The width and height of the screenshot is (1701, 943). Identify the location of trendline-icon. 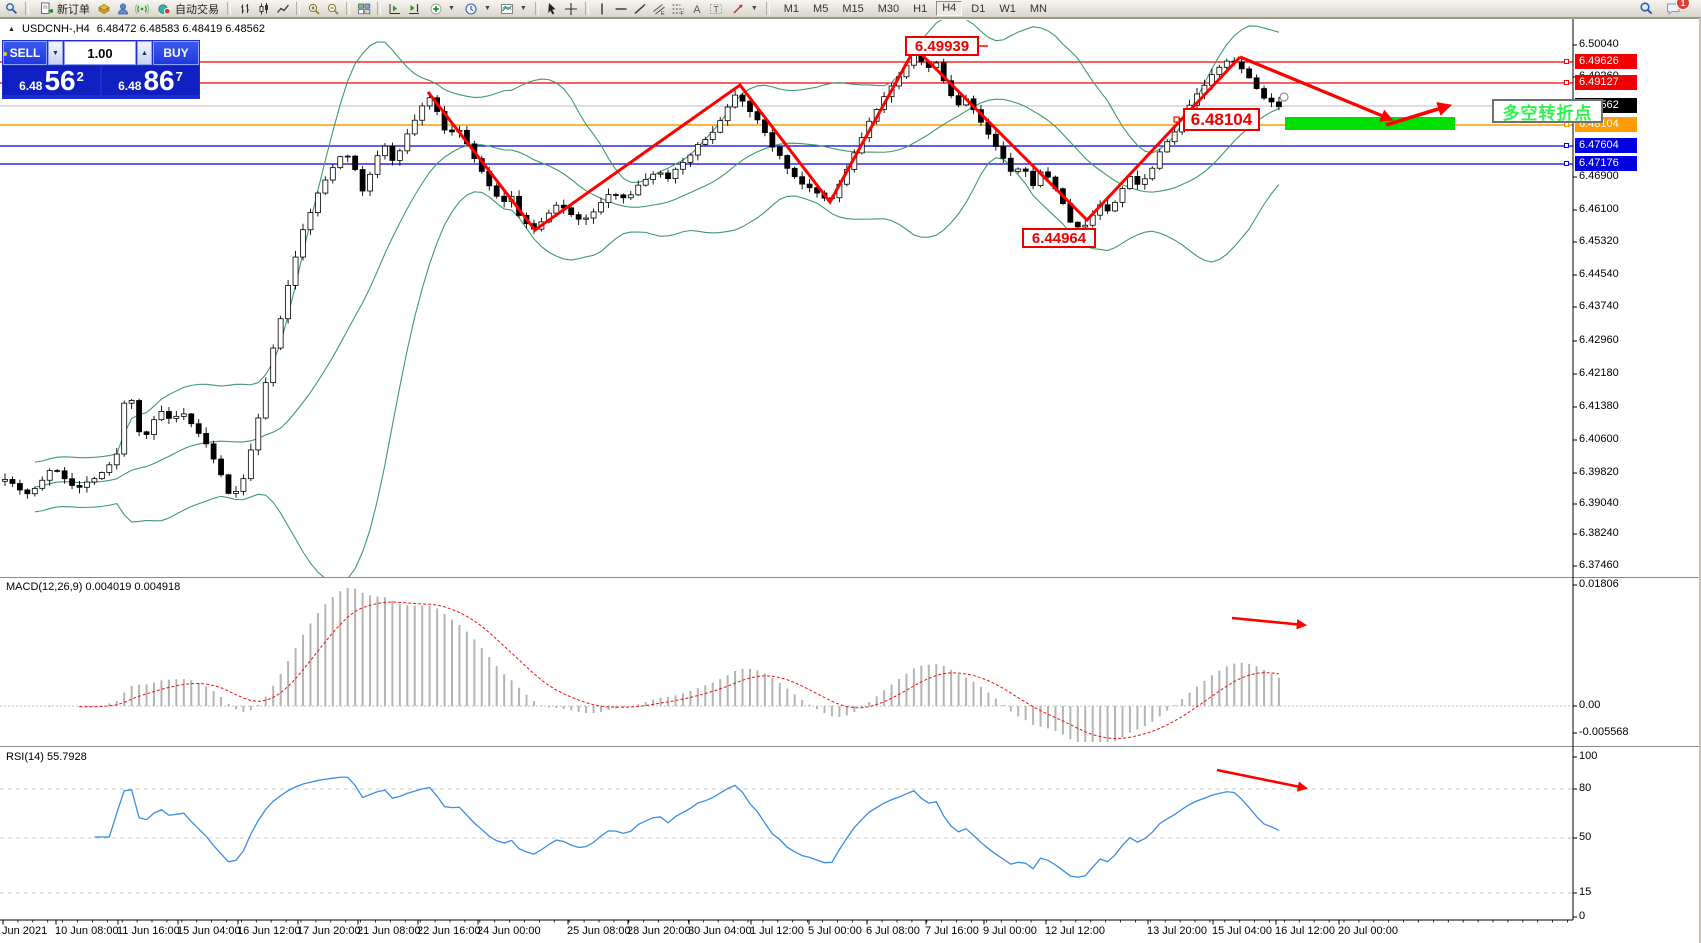
(640, 8).